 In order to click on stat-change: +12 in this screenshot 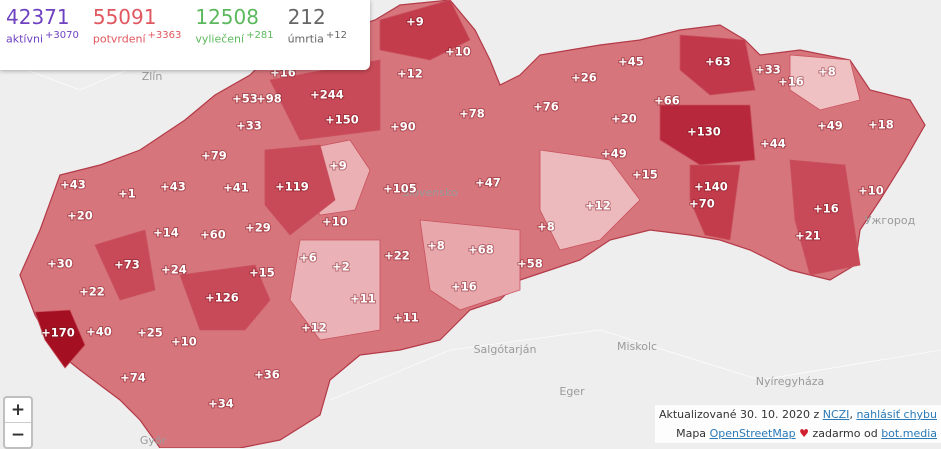, I will do `click(336, 35)`.